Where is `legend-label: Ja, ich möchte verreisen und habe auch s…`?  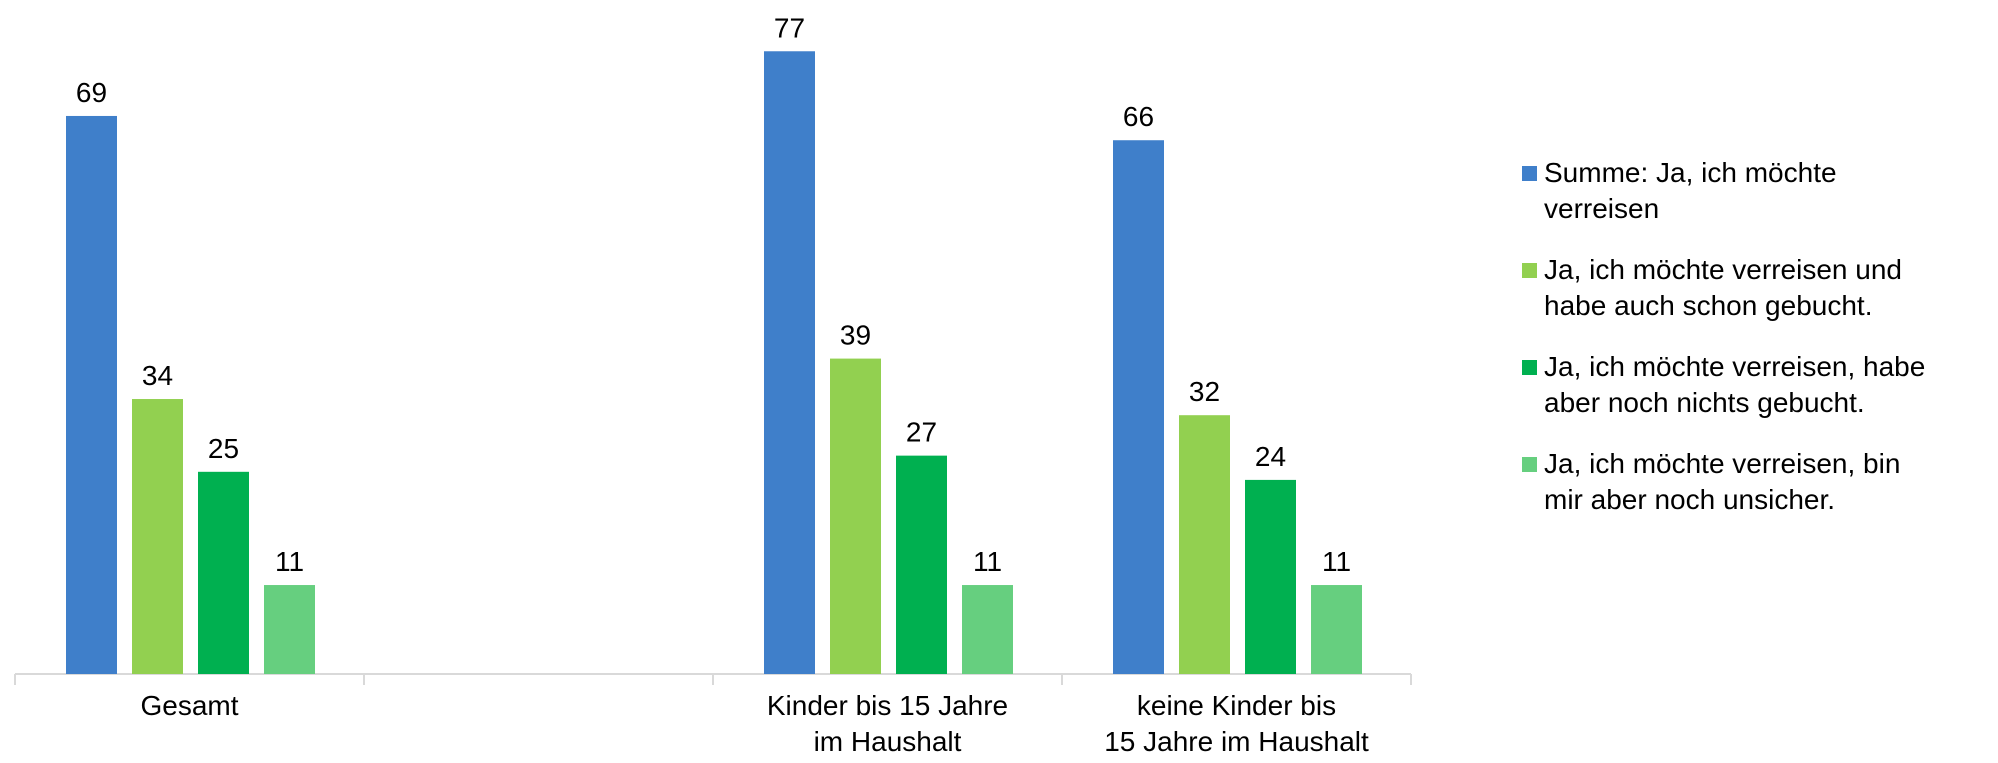
legend-label: Ja, ich möchte verreisen und habe auch s… is located at coordinates (1723, 287).